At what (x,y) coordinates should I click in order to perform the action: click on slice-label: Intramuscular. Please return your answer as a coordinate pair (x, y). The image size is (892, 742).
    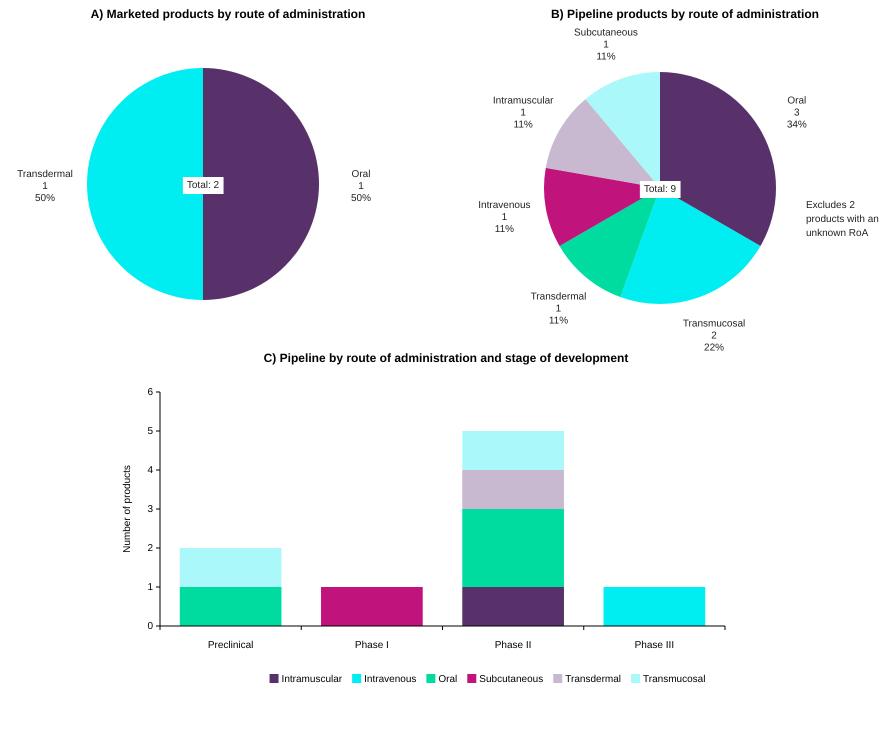
    Looking at the image, I should click on (523, 101).